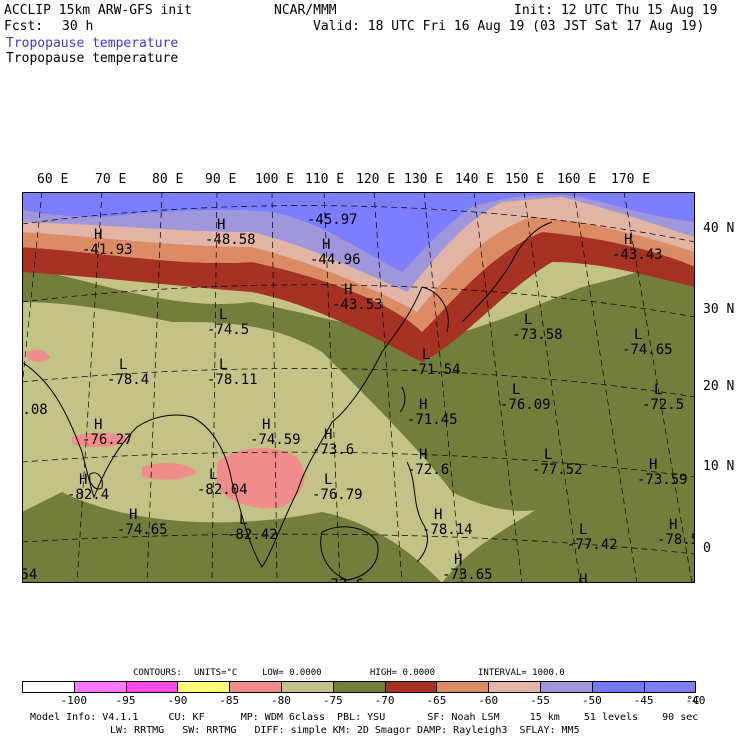  What do you see at coordinates (525, 179) in the screenshot?
I see `longitude-label: 150 E` at bounding box center [525, 179].